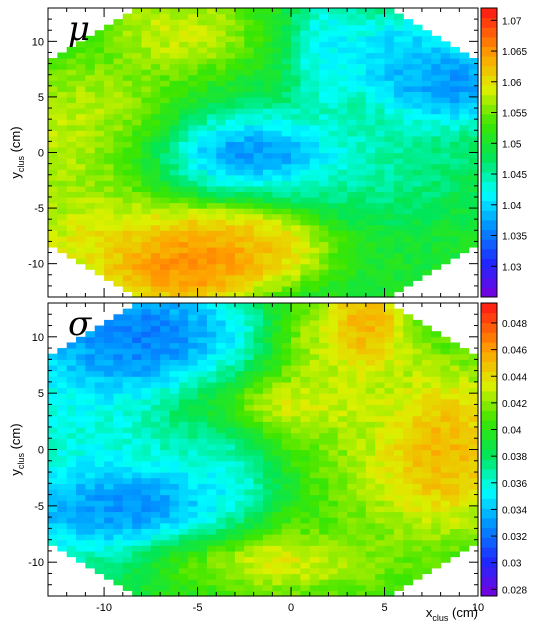  Describe the element at coordinates (512, 21) in the screenshot. I see `color-bar-tick-label: 1.07` at that location.